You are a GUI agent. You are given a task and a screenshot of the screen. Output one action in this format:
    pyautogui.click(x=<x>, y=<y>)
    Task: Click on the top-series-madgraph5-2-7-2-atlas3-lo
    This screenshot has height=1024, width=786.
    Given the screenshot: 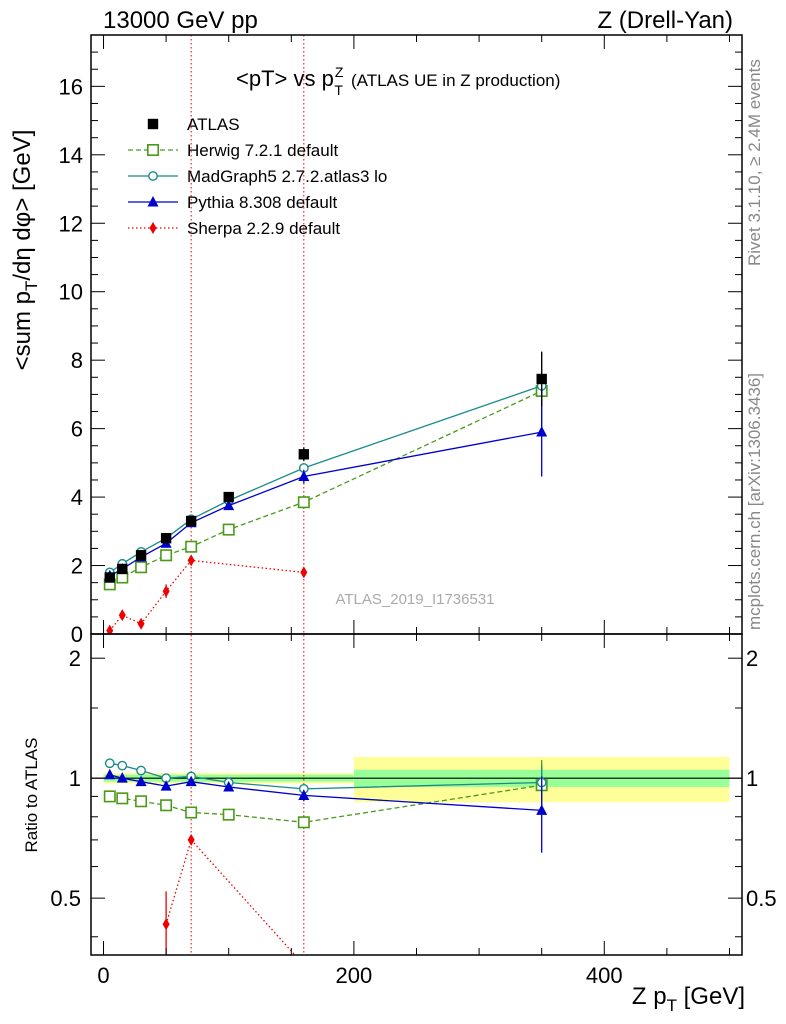 What is the action you would take?
    pyautogui.click(x=325, y=476)
    